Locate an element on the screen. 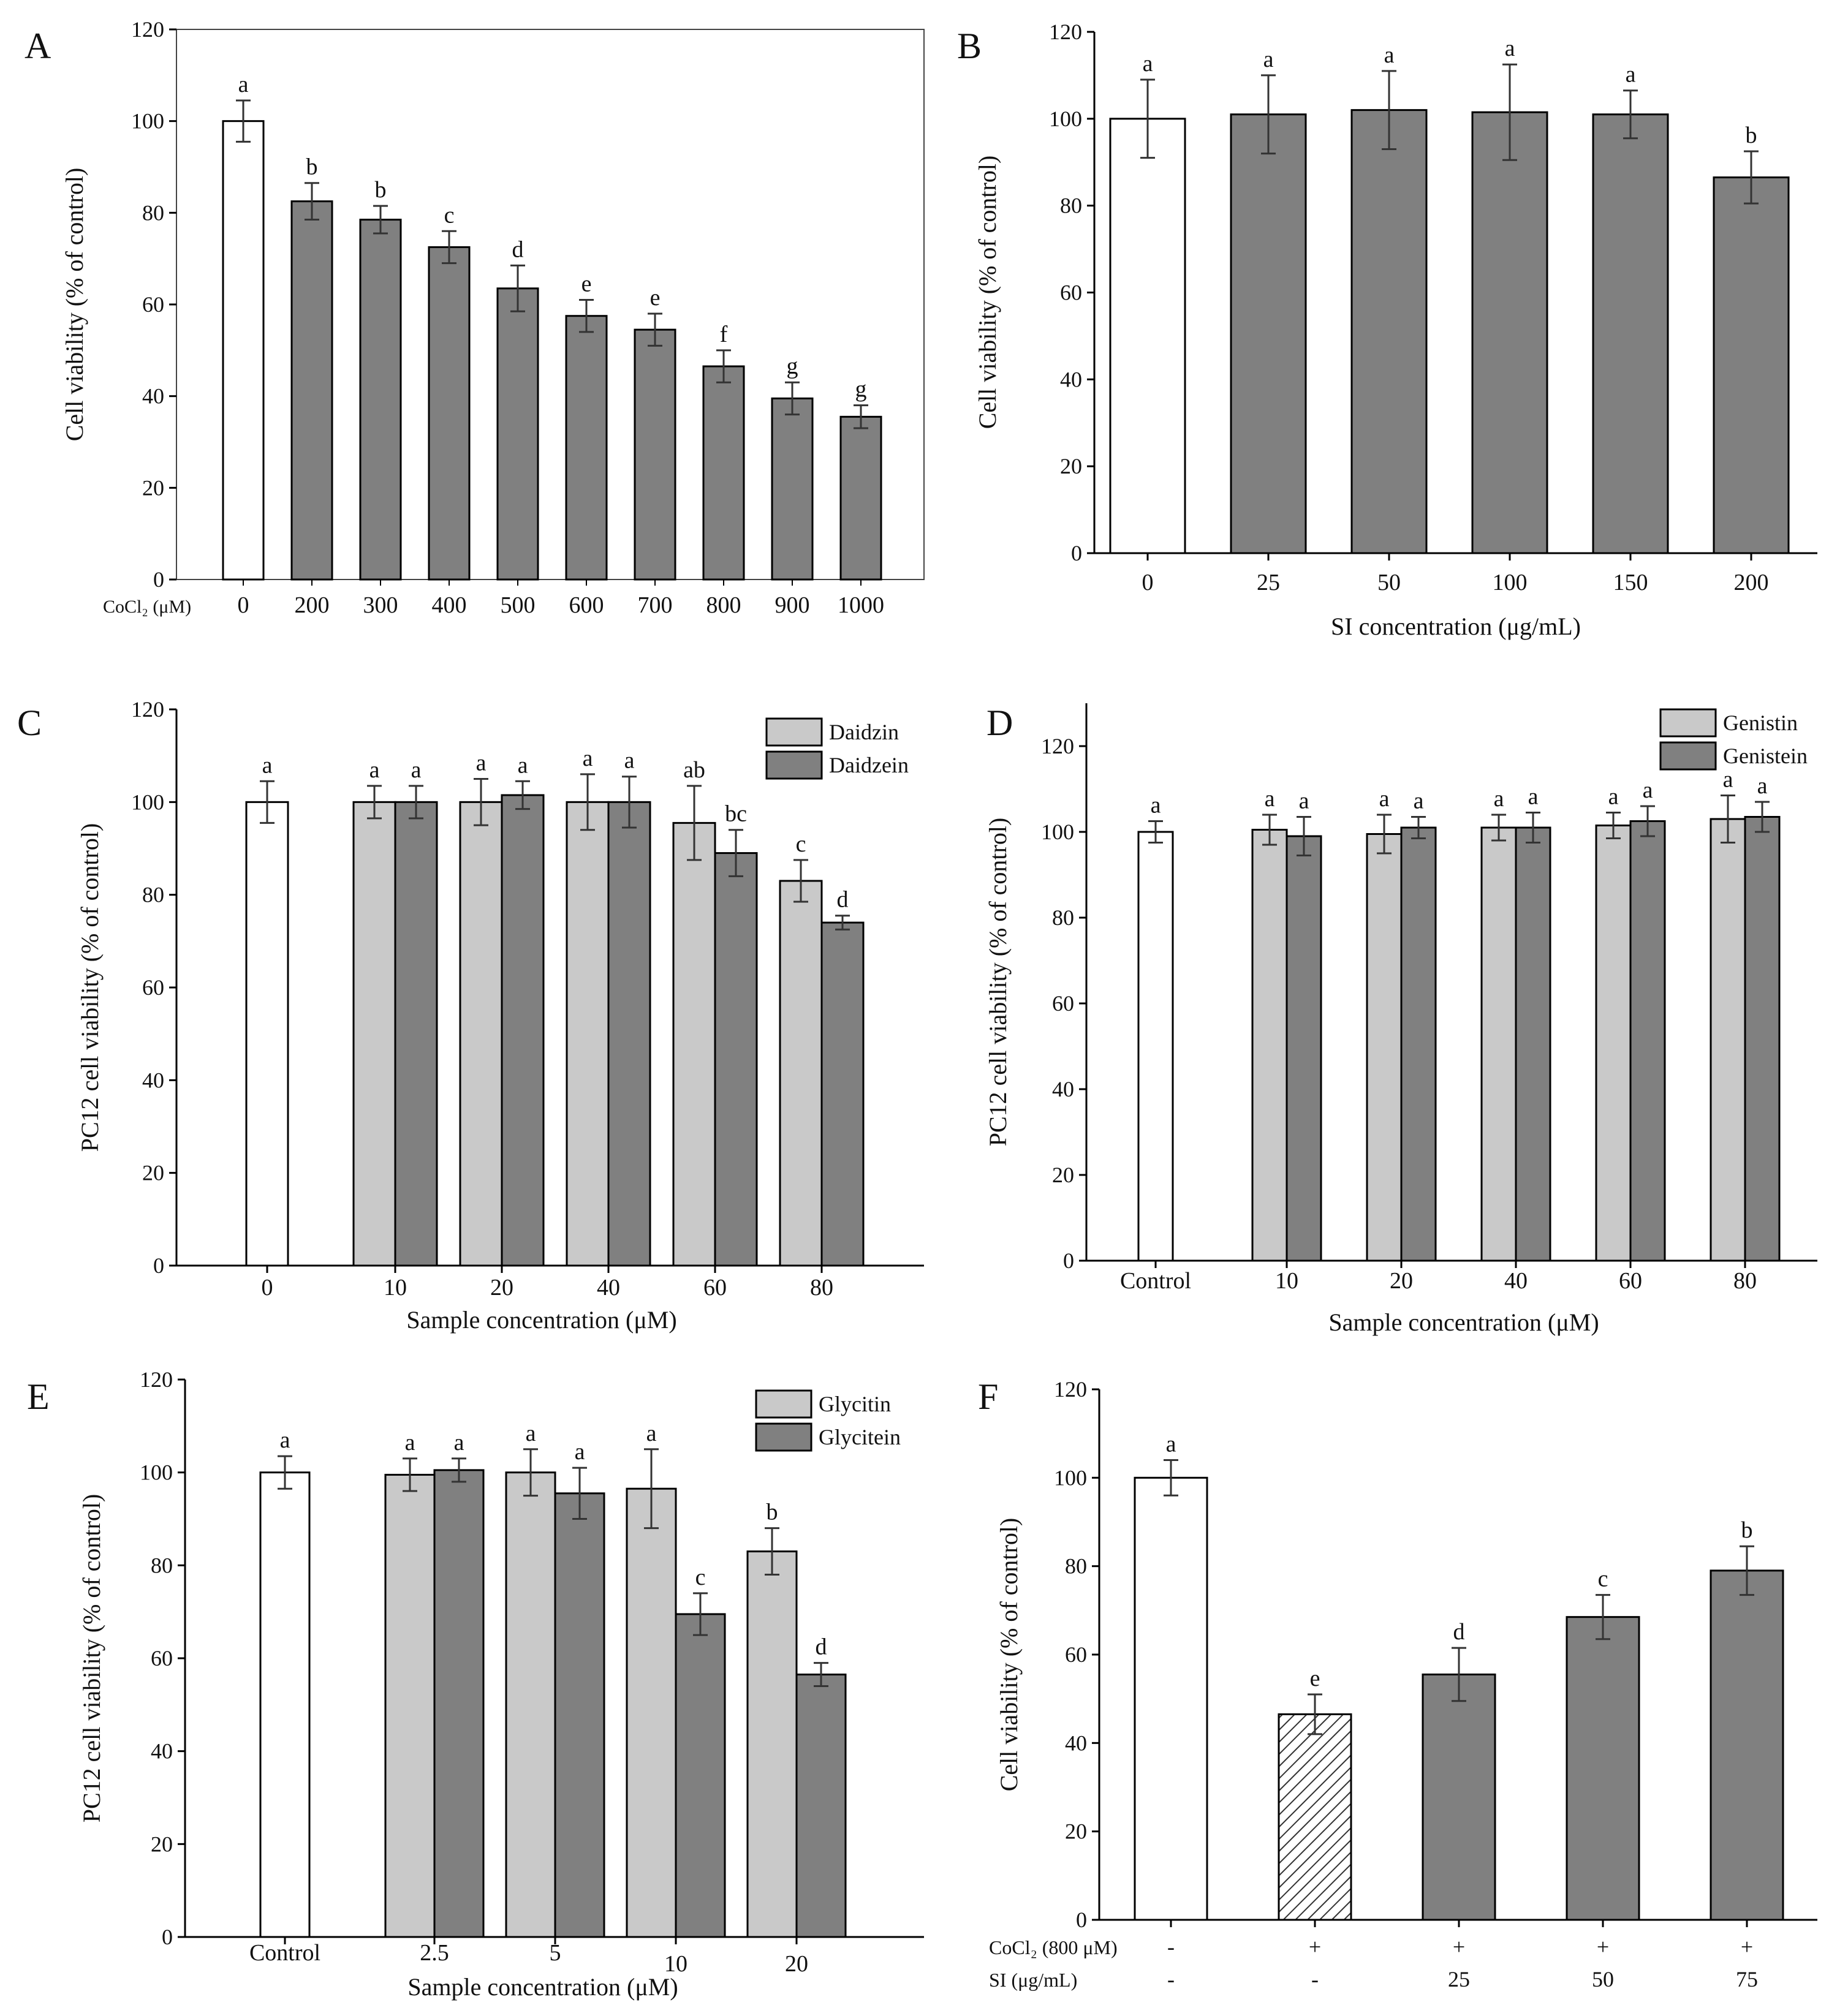  x-axis-title: Sample concentration (μM) is located at coordinates (542, 1987).